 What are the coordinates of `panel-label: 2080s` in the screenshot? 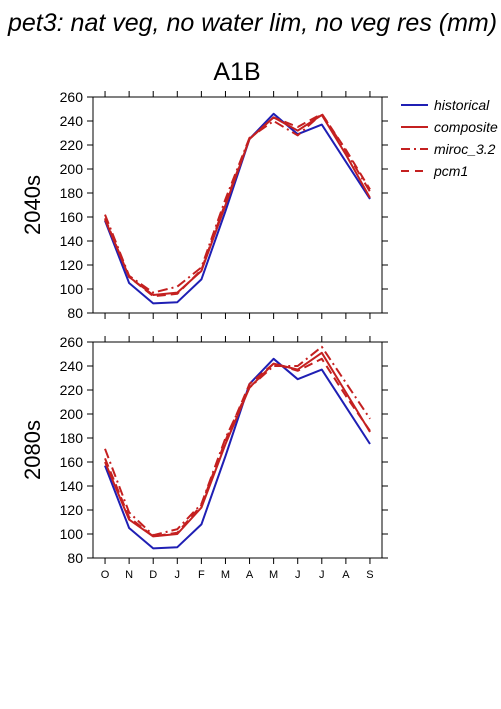 It's located at (32, 450).